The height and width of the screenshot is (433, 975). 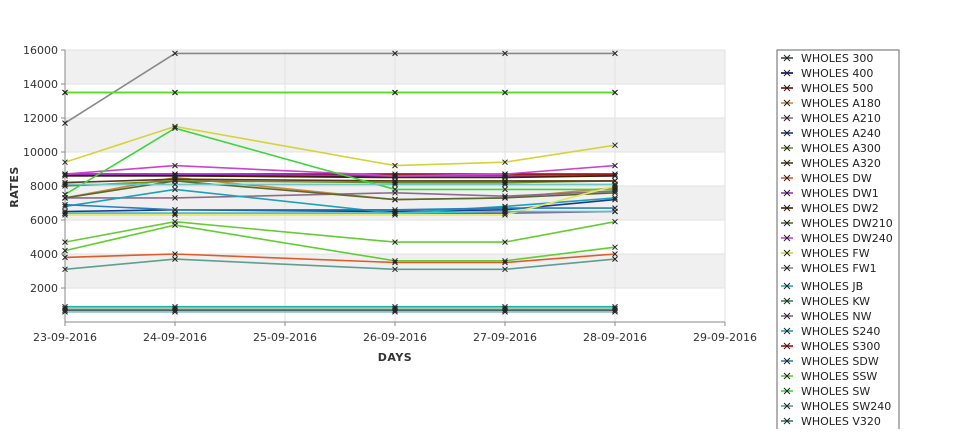 What do you see at coordinates (830, 361) in the screenshot?
I see `legend-item: WHOLES SDW` at bounding box center [830, 361].